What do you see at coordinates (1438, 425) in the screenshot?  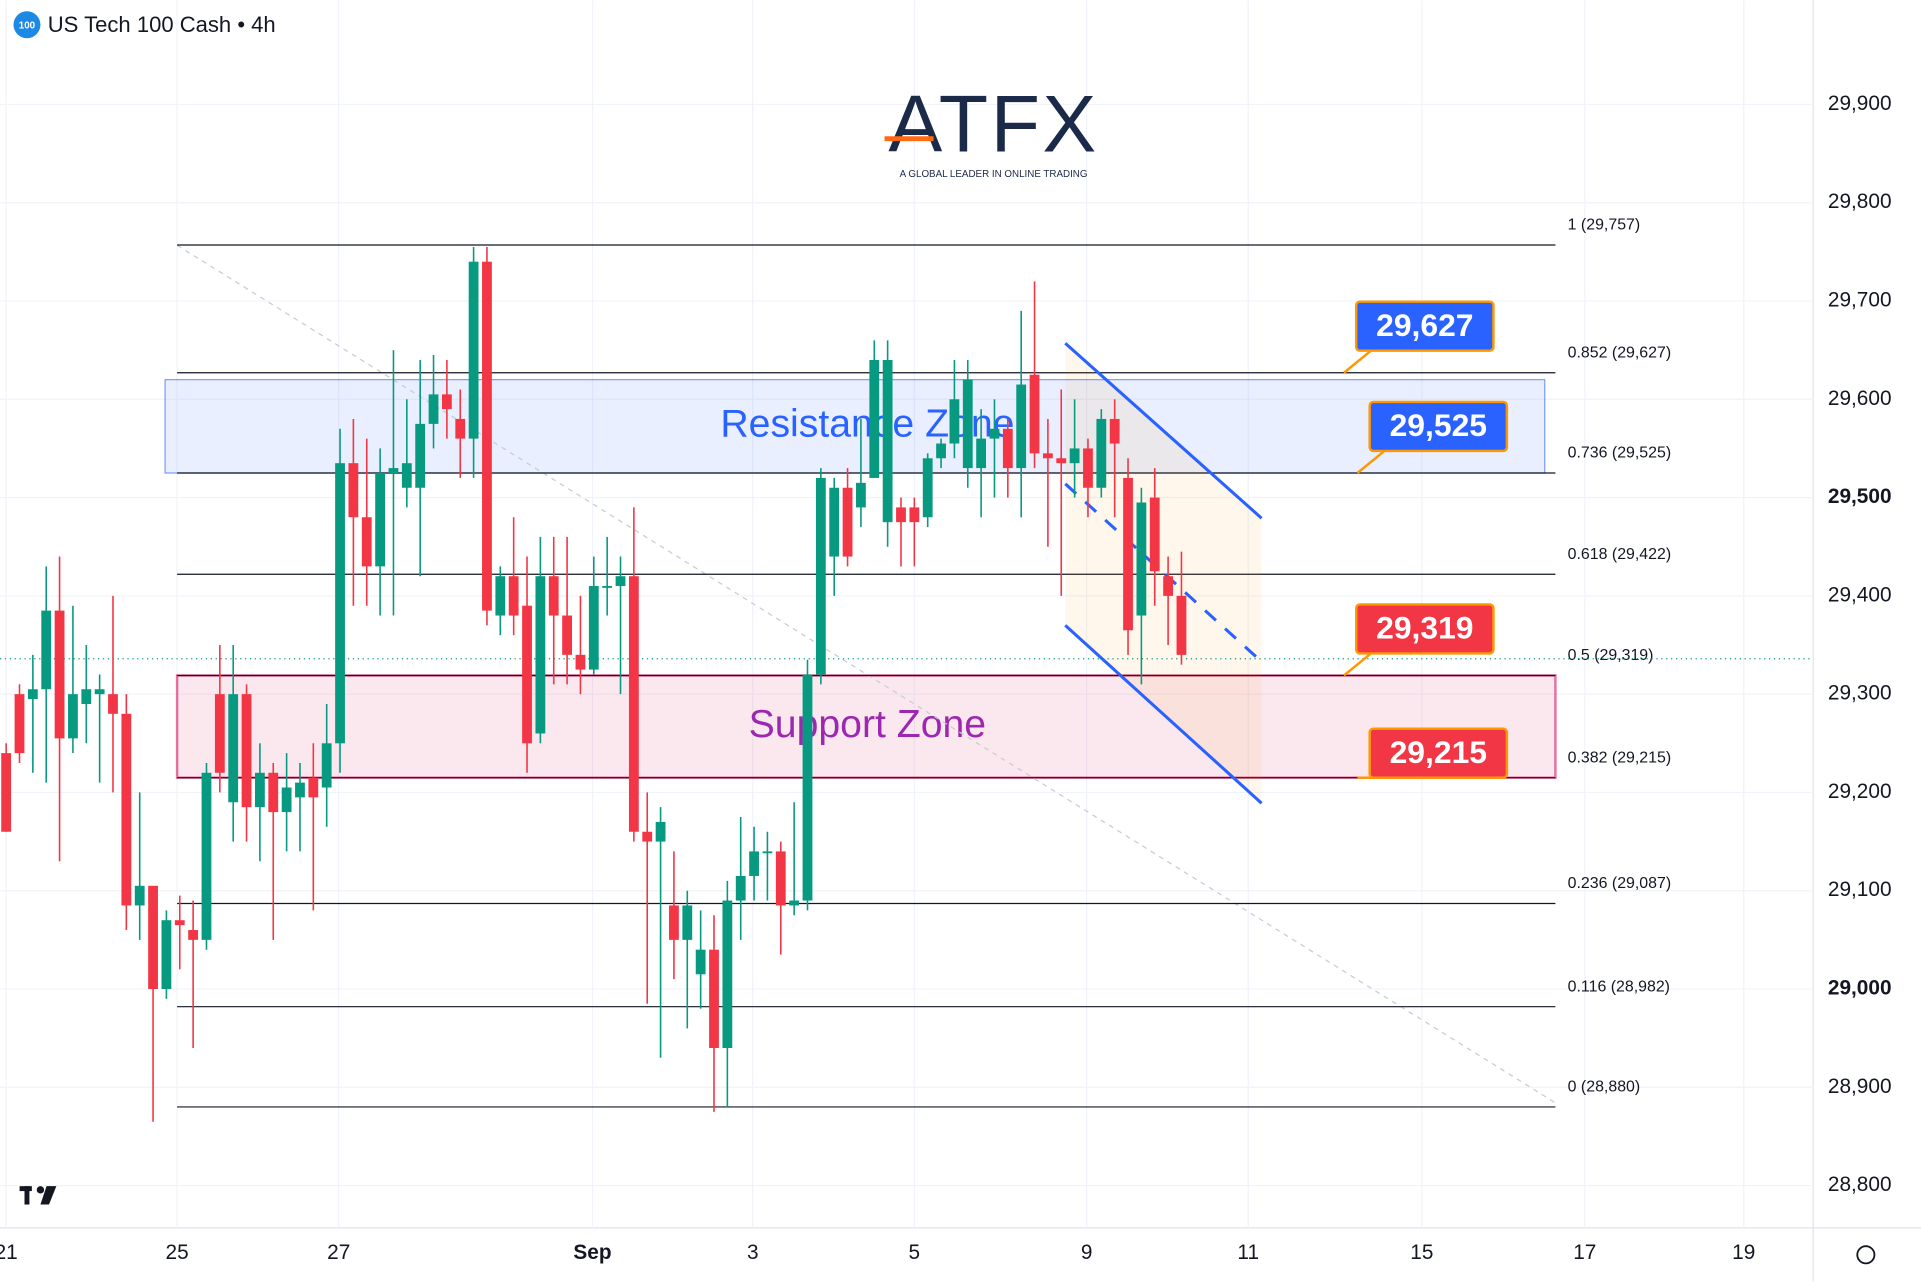 I see `price-tag-label: 29,525` at bounding box center [1438, 425].